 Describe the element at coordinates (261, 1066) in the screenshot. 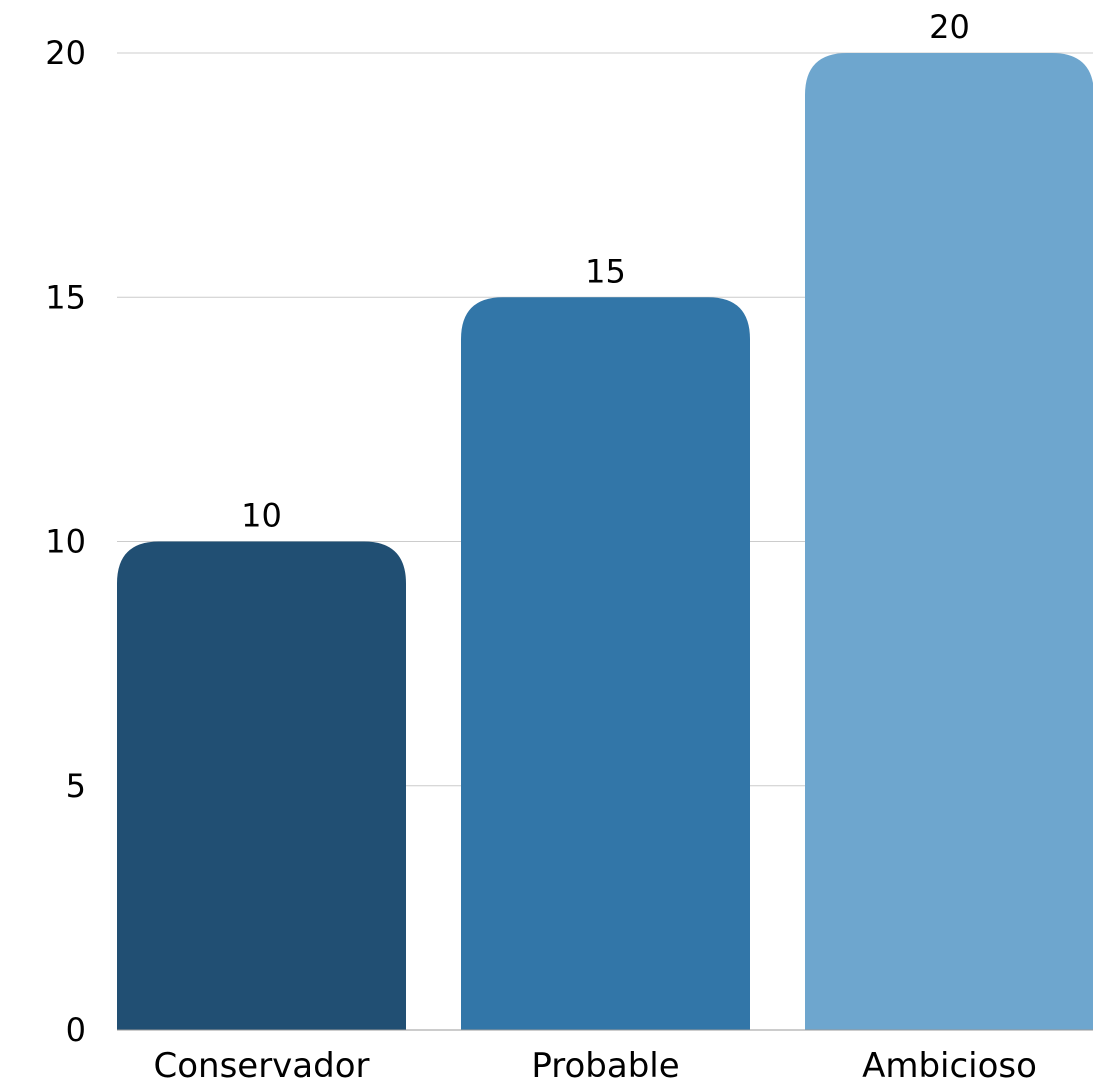

I see `x-tick-label: Conservador` at that location.